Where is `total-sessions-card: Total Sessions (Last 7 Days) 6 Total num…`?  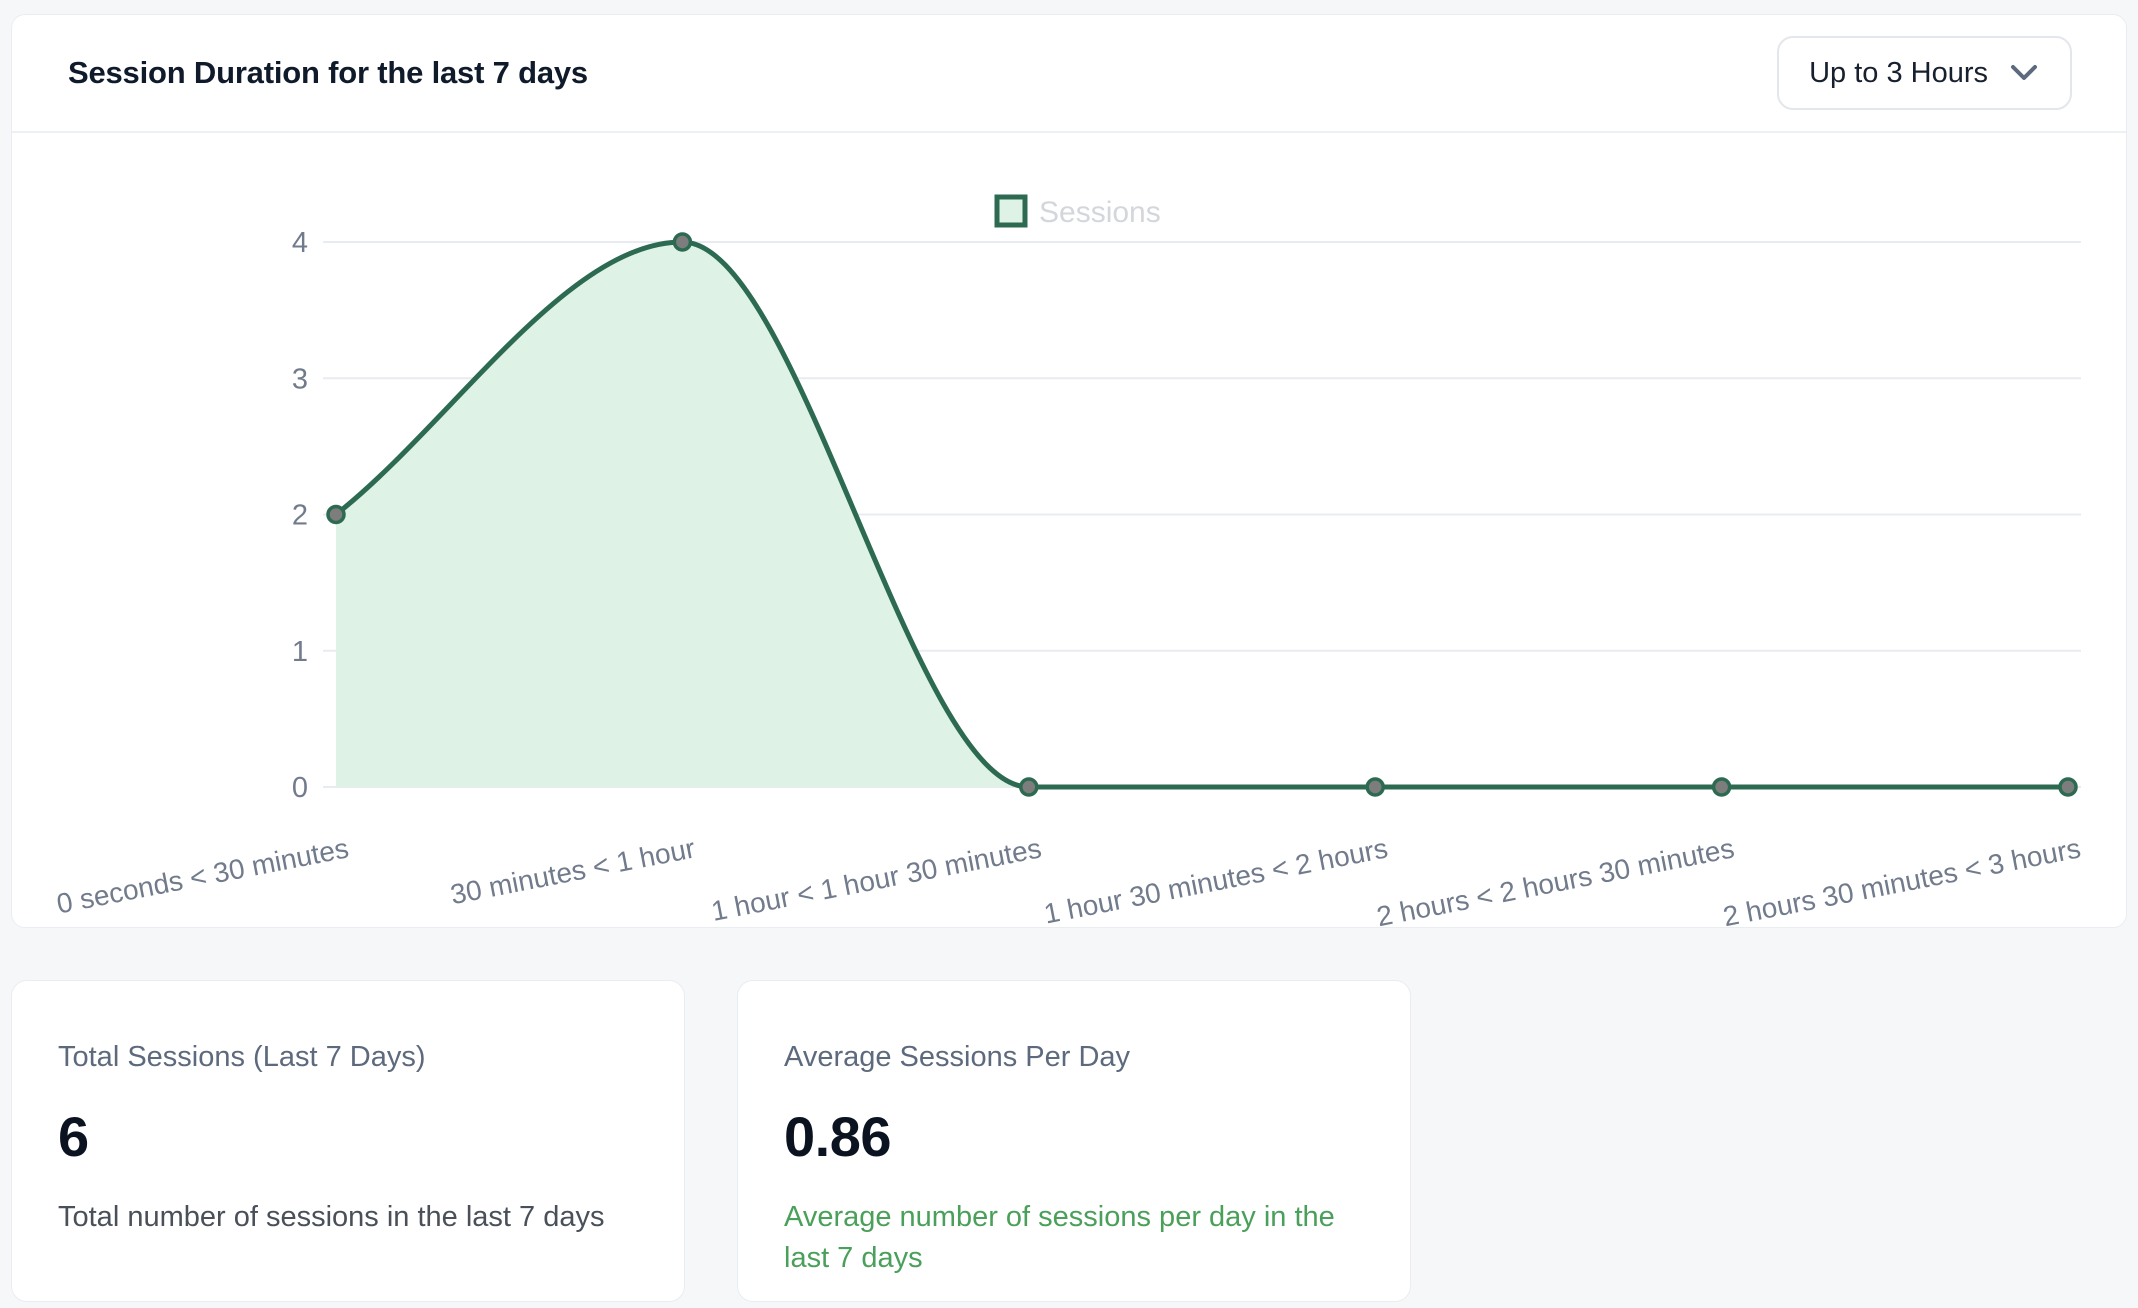 total-sessions-card: Total Sessions (Last 7 Days) 6 Total num… is located at coordinates (348, 1141).